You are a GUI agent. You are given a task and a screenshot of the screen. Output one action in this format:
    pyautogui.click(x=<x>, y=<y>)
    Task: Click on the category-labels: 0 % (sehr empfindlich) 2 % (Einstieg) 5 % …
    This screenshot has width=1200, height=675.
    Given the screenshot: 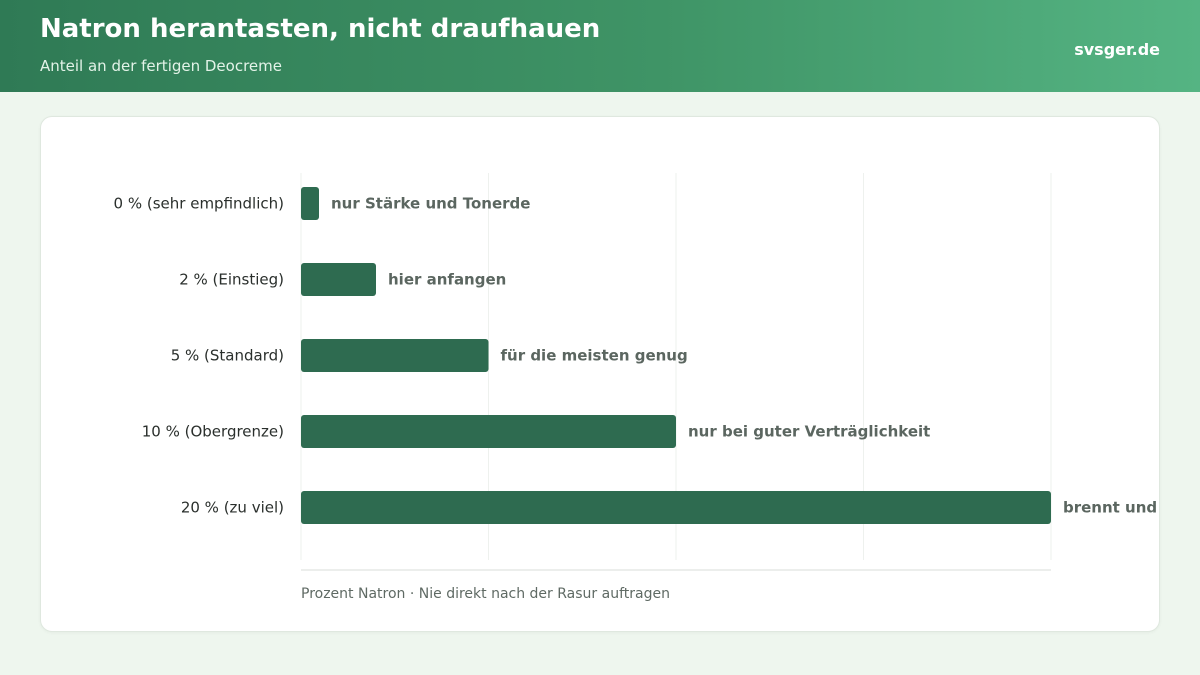 What is the action you would take?
    pyautogui.click(x=199, y=356)
    